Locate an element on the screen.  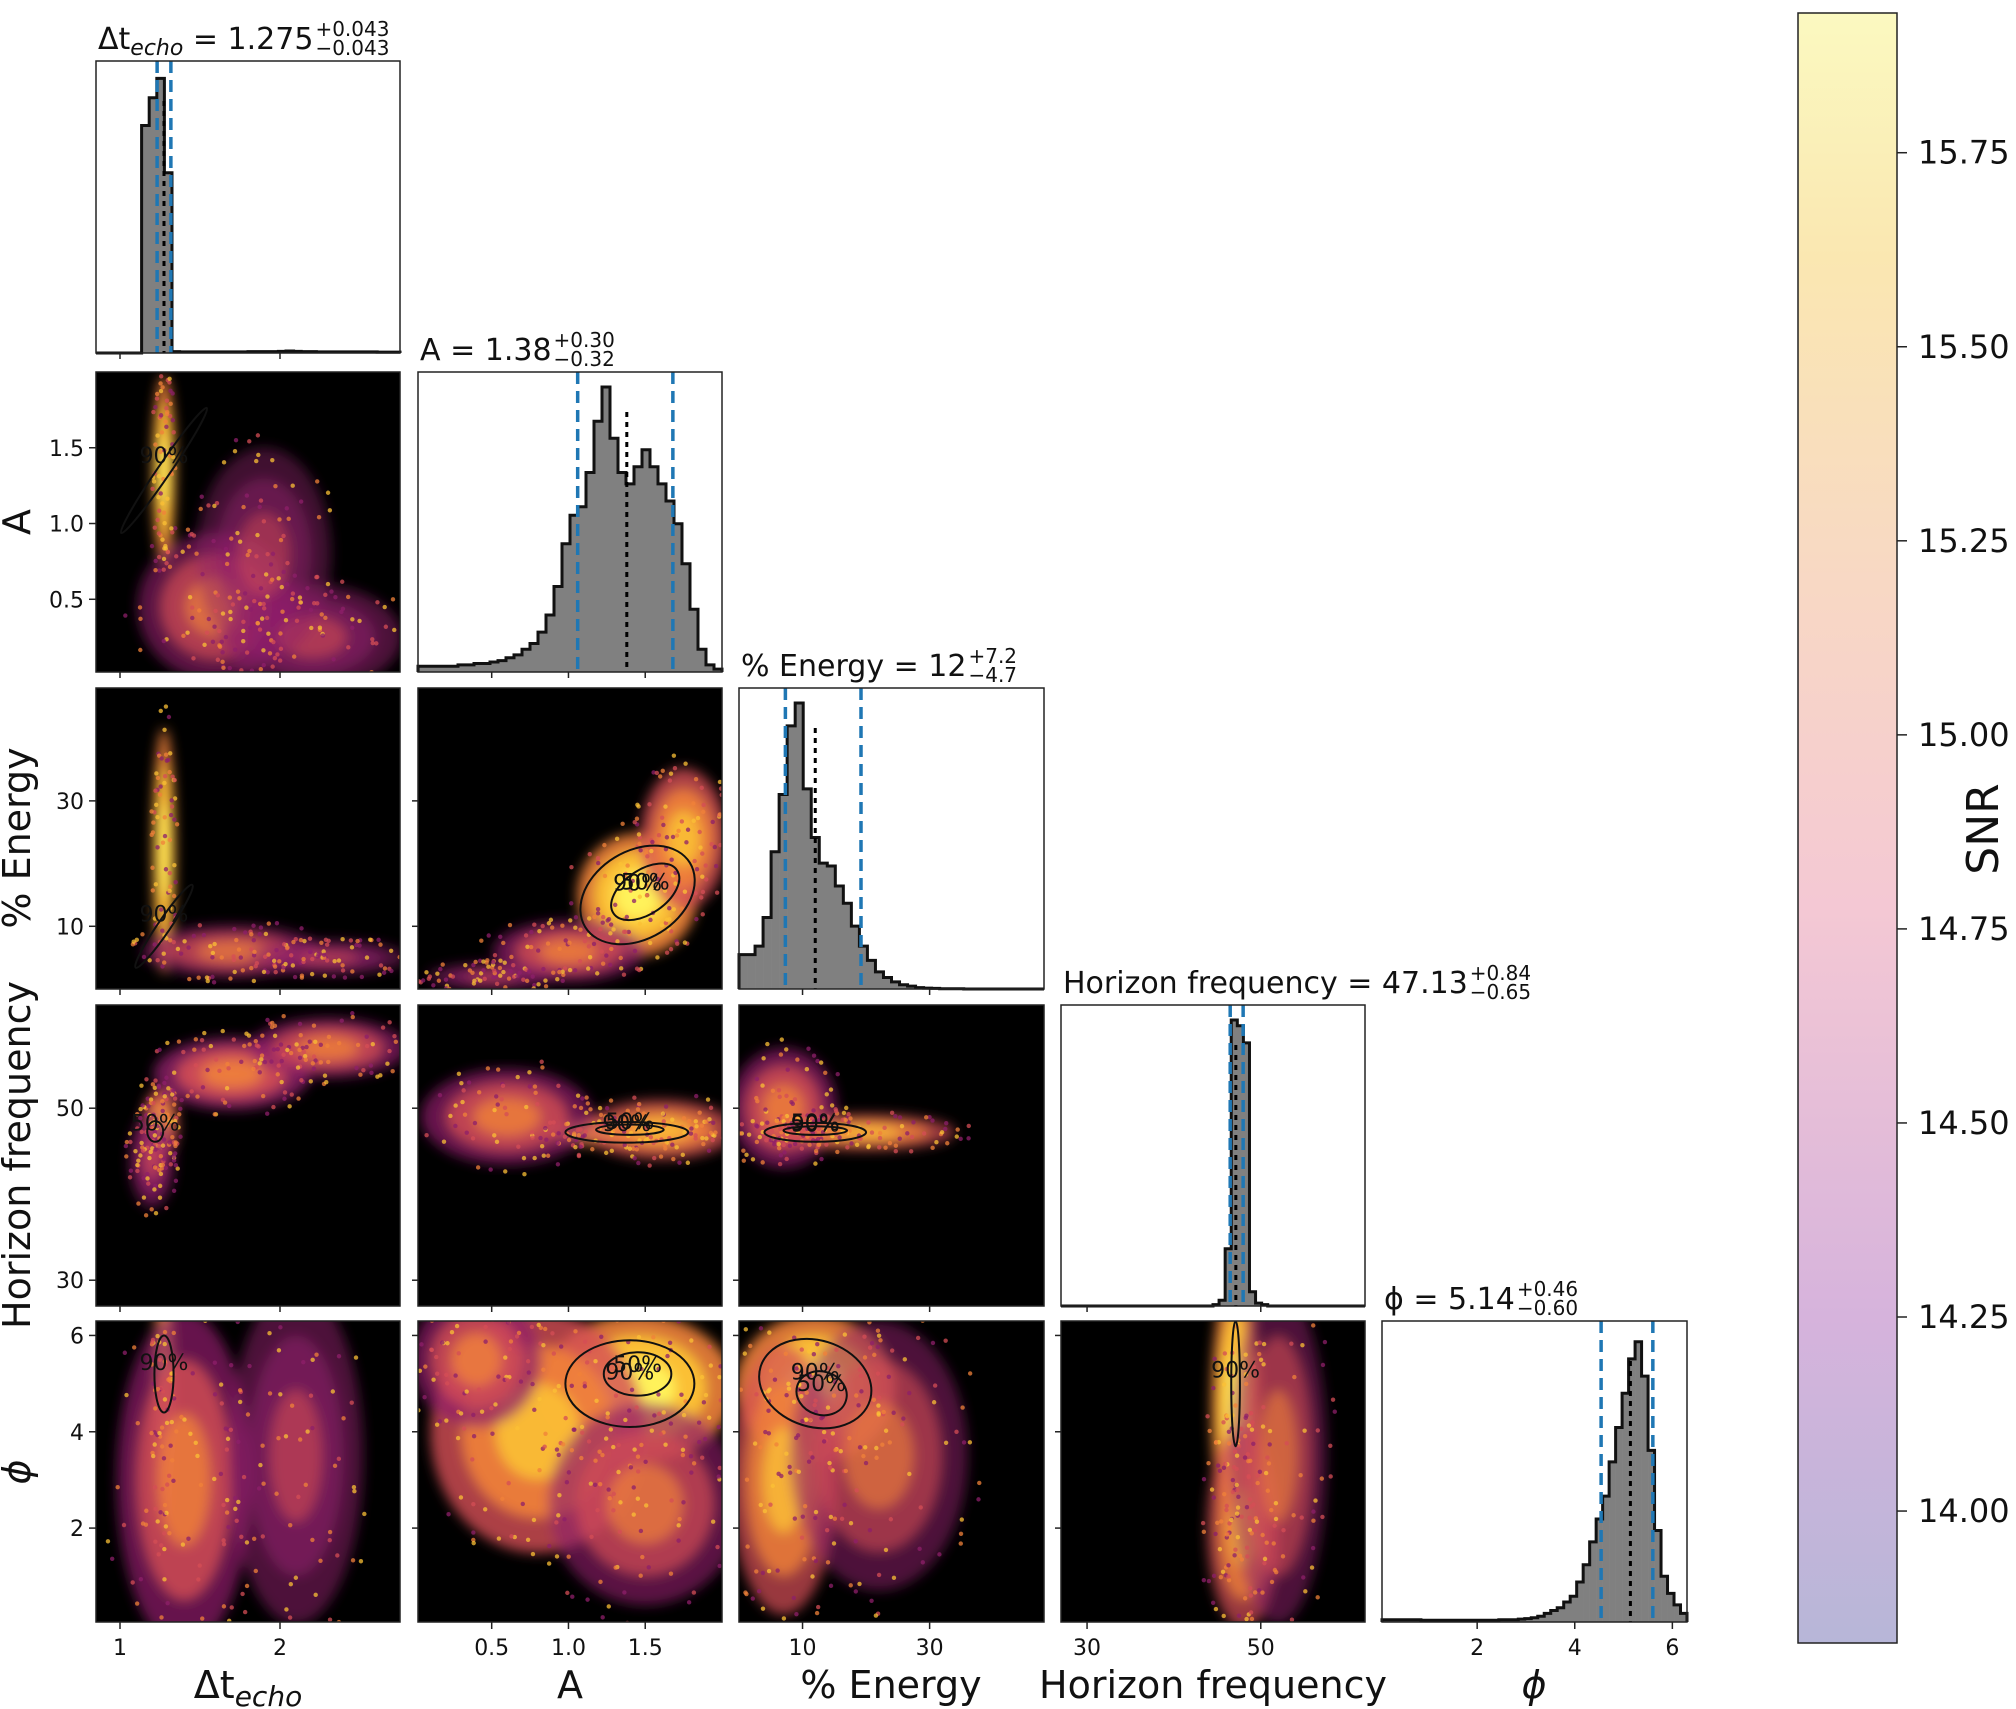
x-axis-label-phi: ϕ is located at coordinates (1533, 1685).